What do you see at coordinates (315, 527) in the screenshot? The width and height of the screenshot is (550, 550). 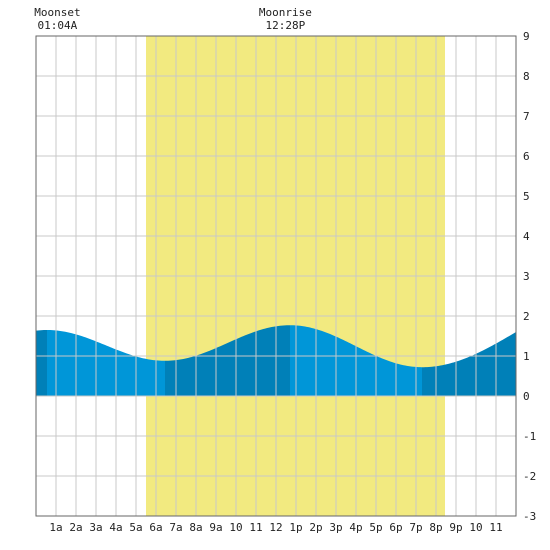 I see `x-tick-label: 2p` at bounding box center [315, 527].